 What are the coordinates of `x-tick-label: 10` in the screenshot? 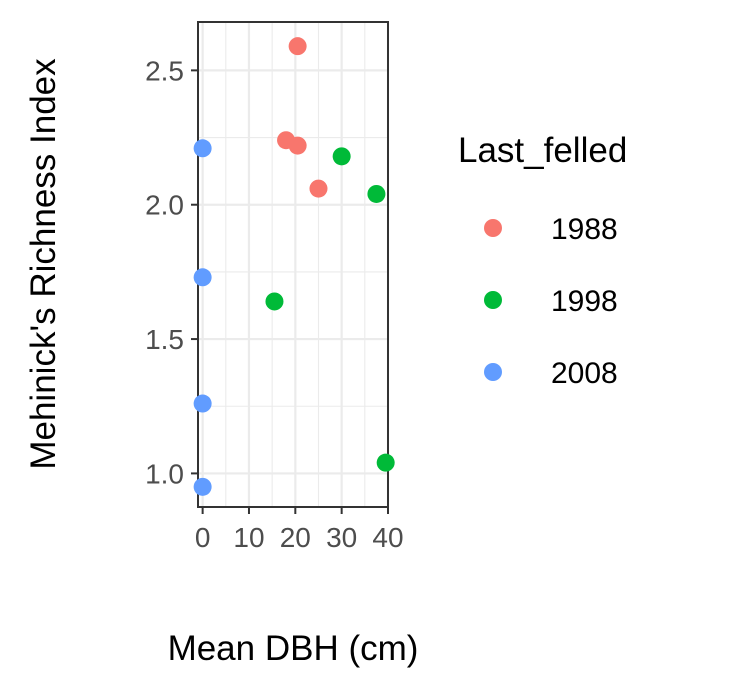 It's located at (248, 537).